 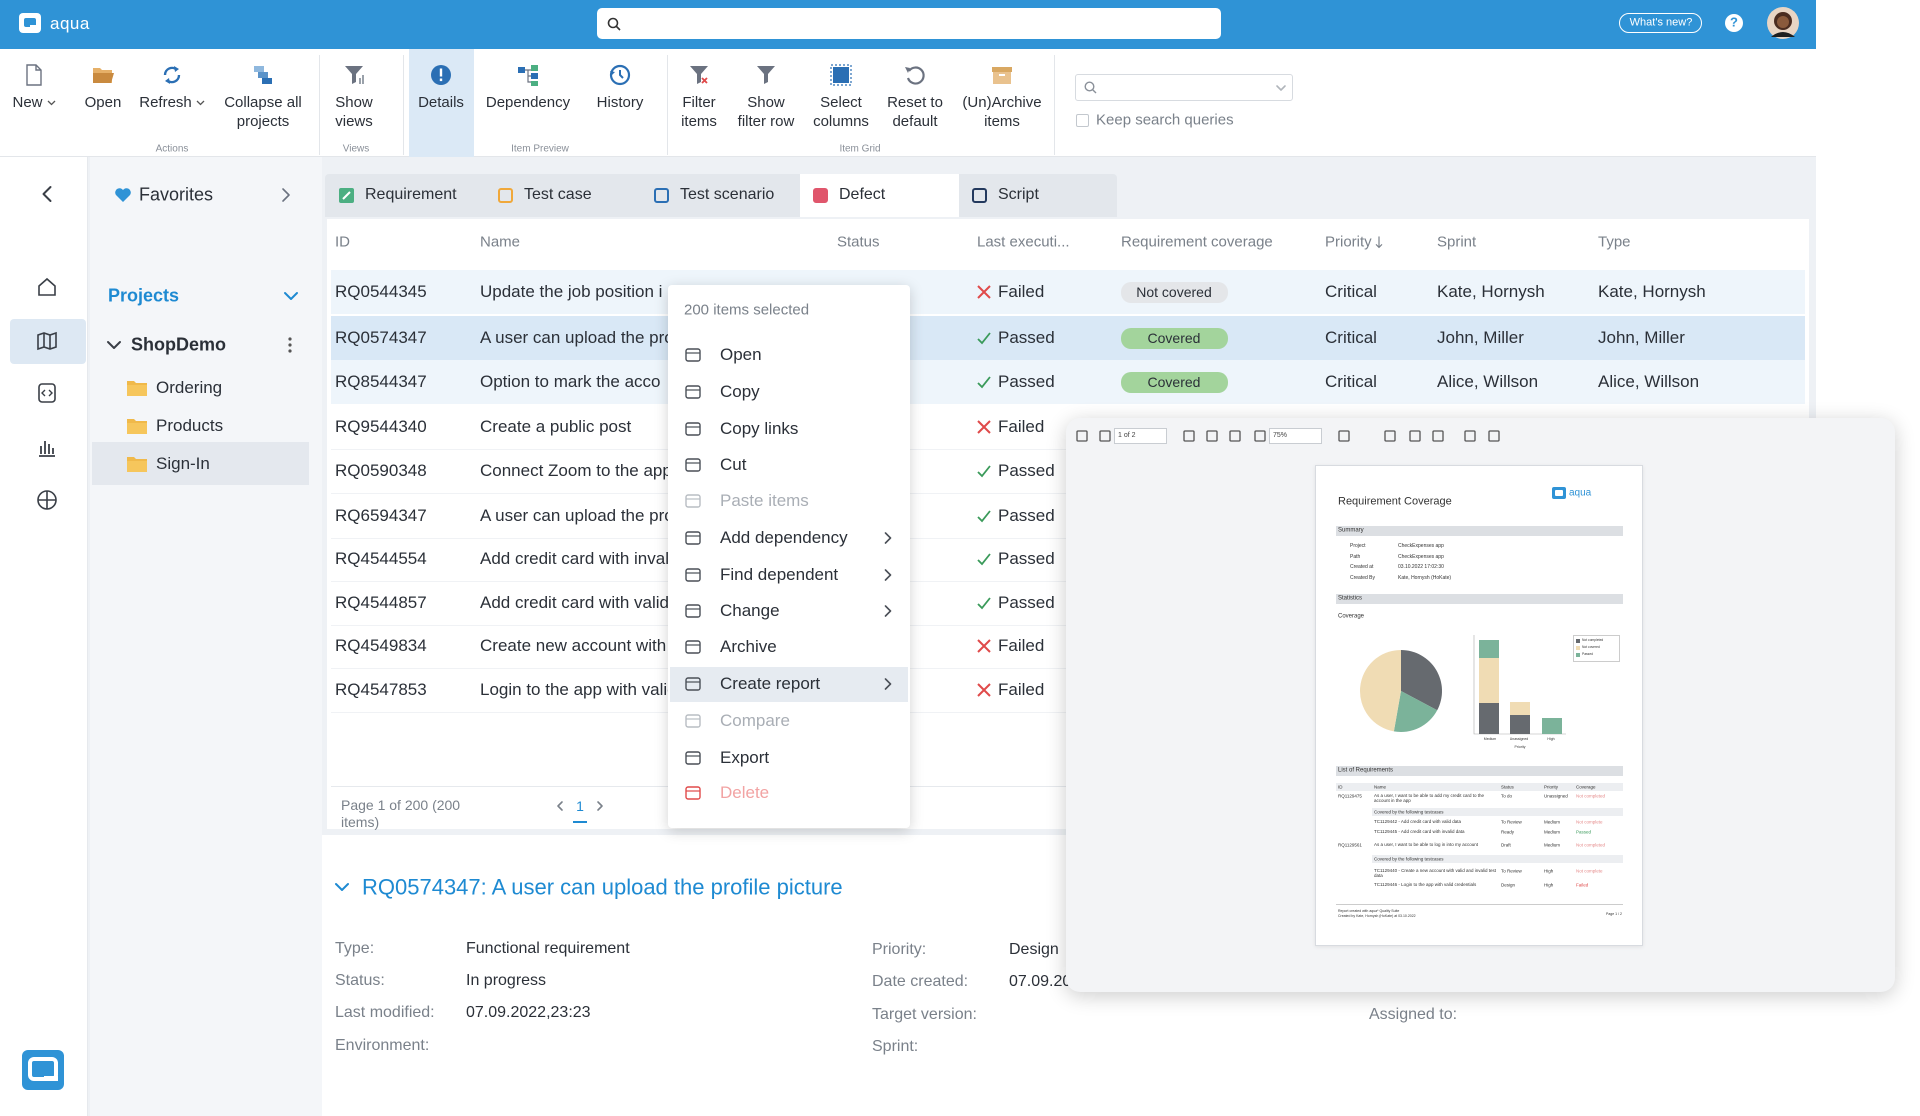 I want to click on ribbon-button: (Un)Archive items, so click(x=1002, y=112).